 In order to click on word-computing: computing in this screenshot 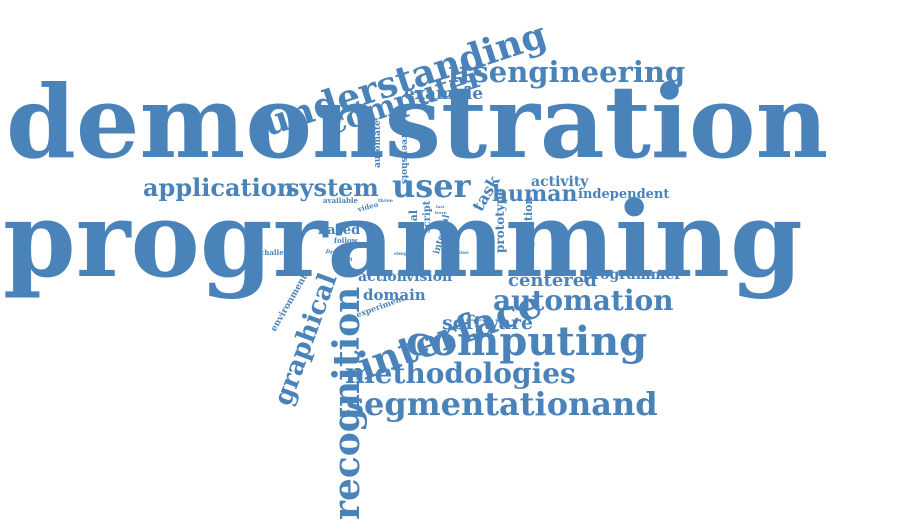, I will do `click(527, 341)`.